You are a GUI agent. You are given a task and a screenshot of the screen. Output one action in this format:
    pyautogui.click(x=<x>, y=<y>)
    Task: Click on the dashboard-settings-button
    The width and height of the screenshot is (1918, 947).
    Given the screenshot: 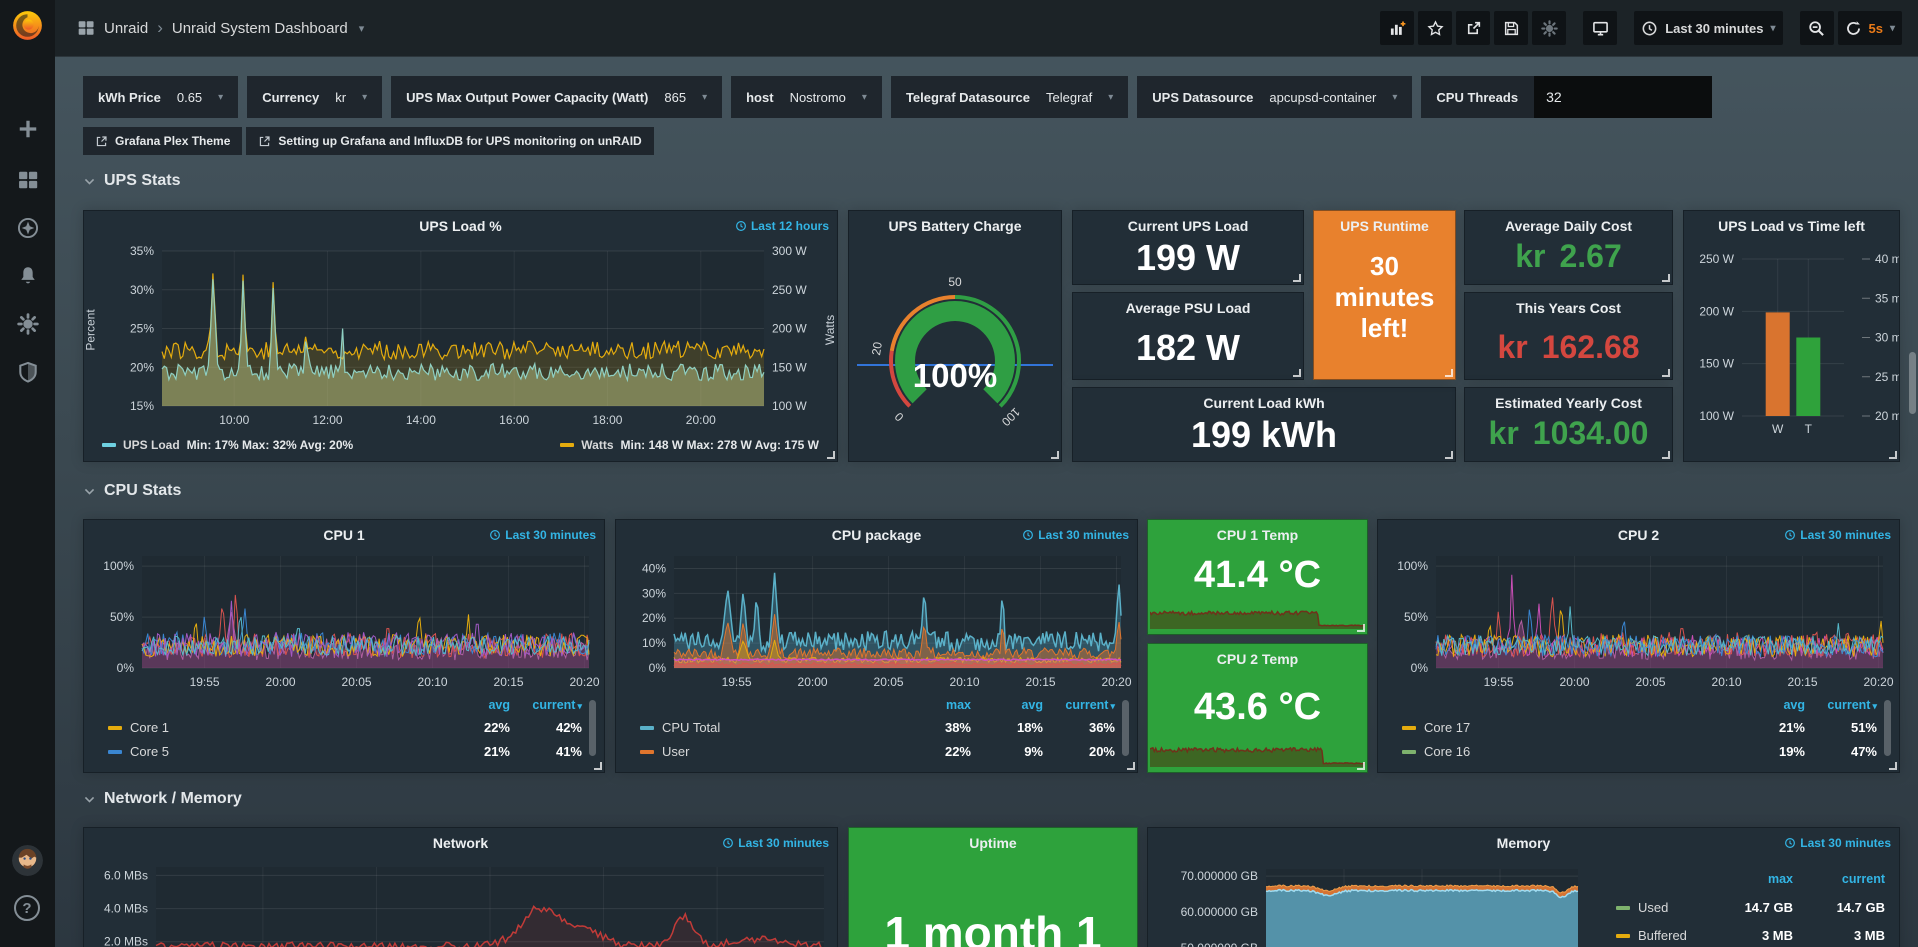 What is the action you would take?
    pyautogui.click(x=1549, y=28)
    